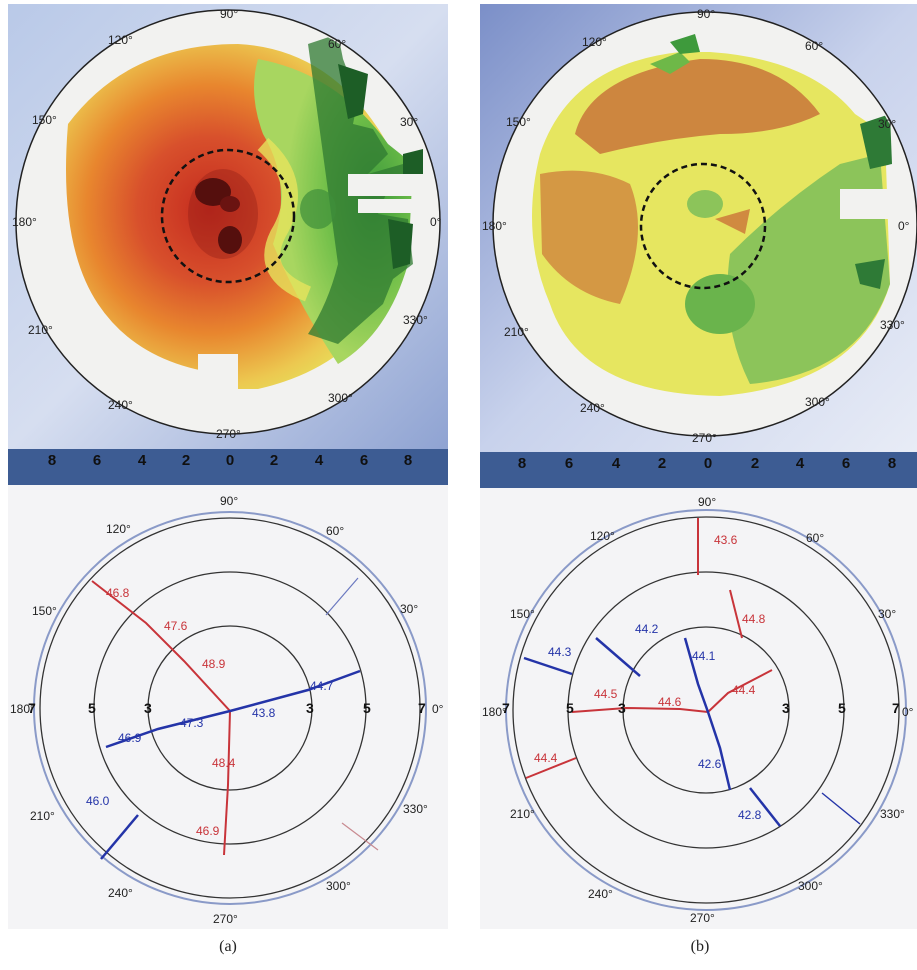 This screenshot has width=917, height=970. Describe the element at coordinates (726, 540) in the screenshot. I see `steep-value: 43.6` at that location.